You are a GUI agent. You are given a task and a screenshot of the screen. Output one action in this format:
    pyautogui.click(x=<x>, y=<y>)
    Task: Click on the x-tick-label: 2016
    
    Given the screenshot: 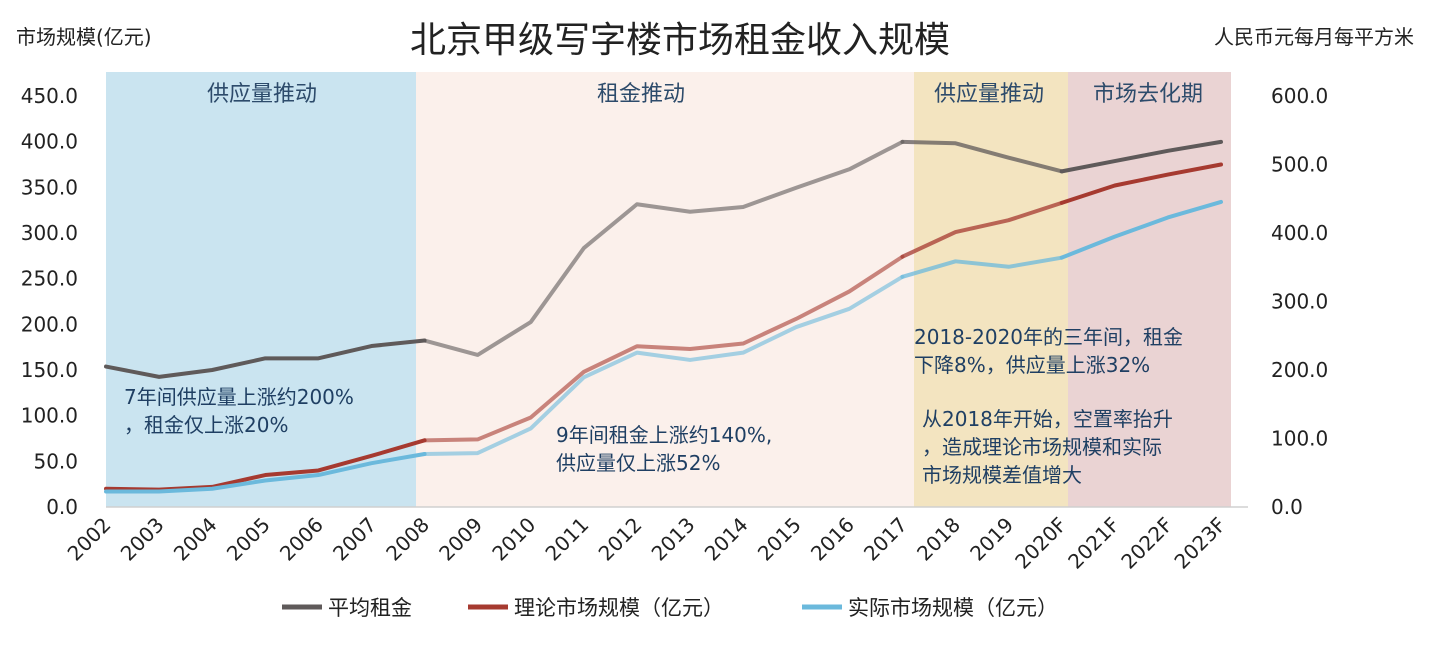 What is the action you would take?
    pyautogui.click(x=832, y=539)
    